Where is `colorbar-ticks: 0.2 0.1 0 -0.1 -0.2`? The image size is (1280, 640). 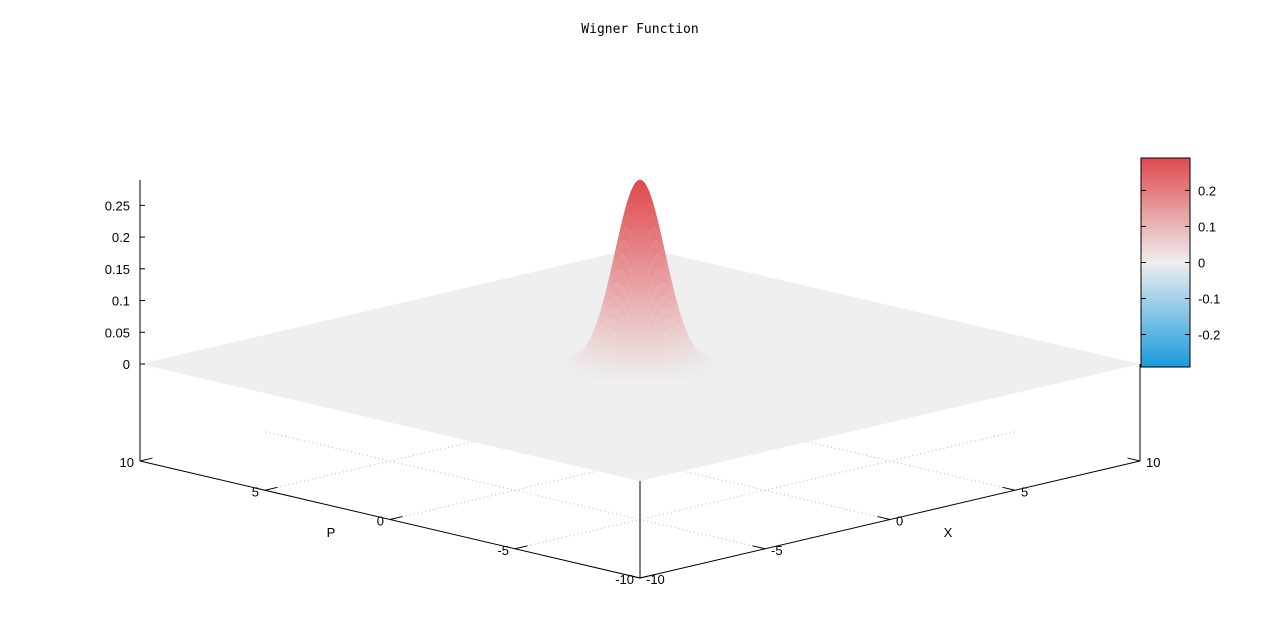
colorbar-ticks: 0.2 0.1 0 -0.1 -0.2 is located at coordinates (1180, 263).